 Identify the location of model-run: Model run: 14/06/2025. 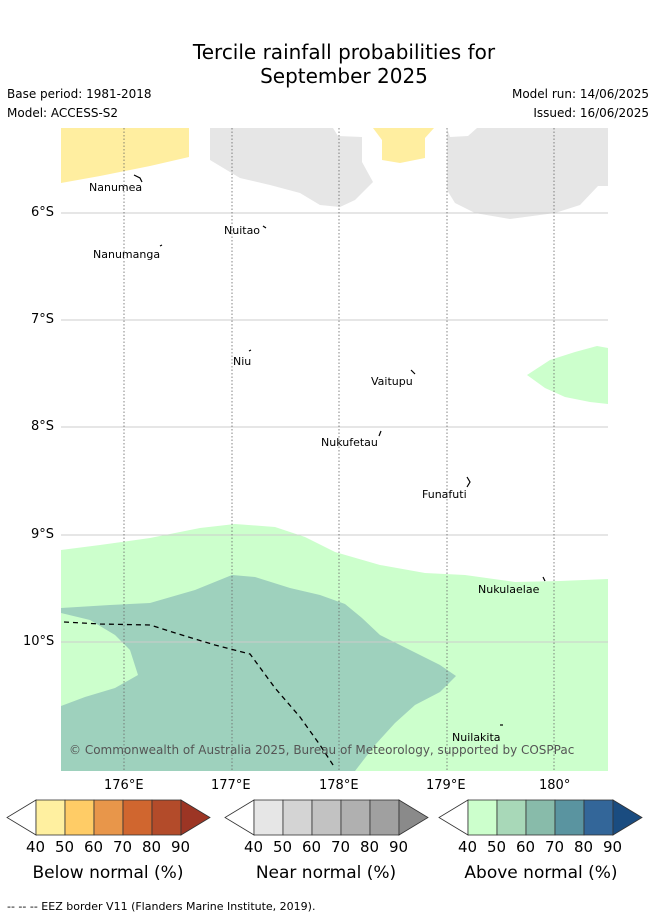
(580, 94).